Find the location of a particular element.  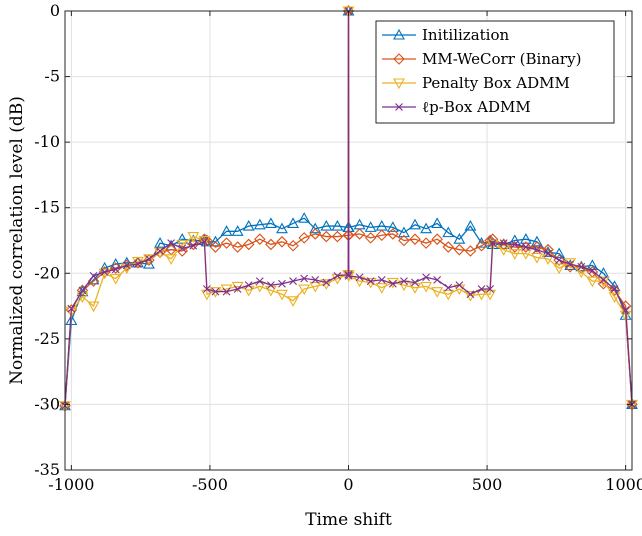

x-tick-label: -500 is located at coordinates (210, 484).